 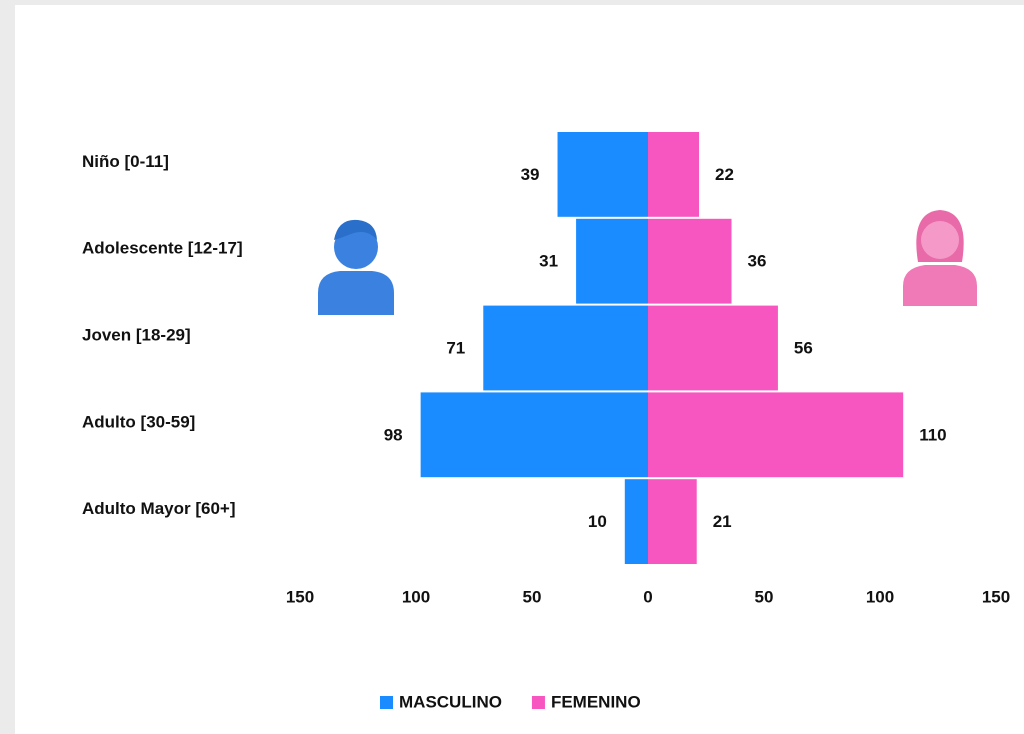 I want to click on x-tick-label: 0, so click(x=647, y=596).